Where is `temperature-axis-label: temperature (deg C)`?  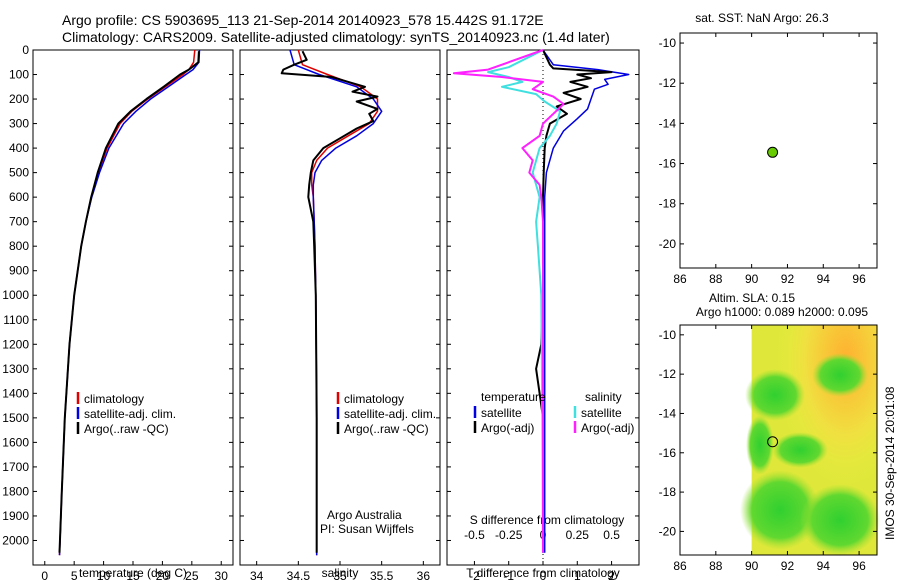 temperature-axis-label: temperature (deg C) is located at coordinates (133, 573).